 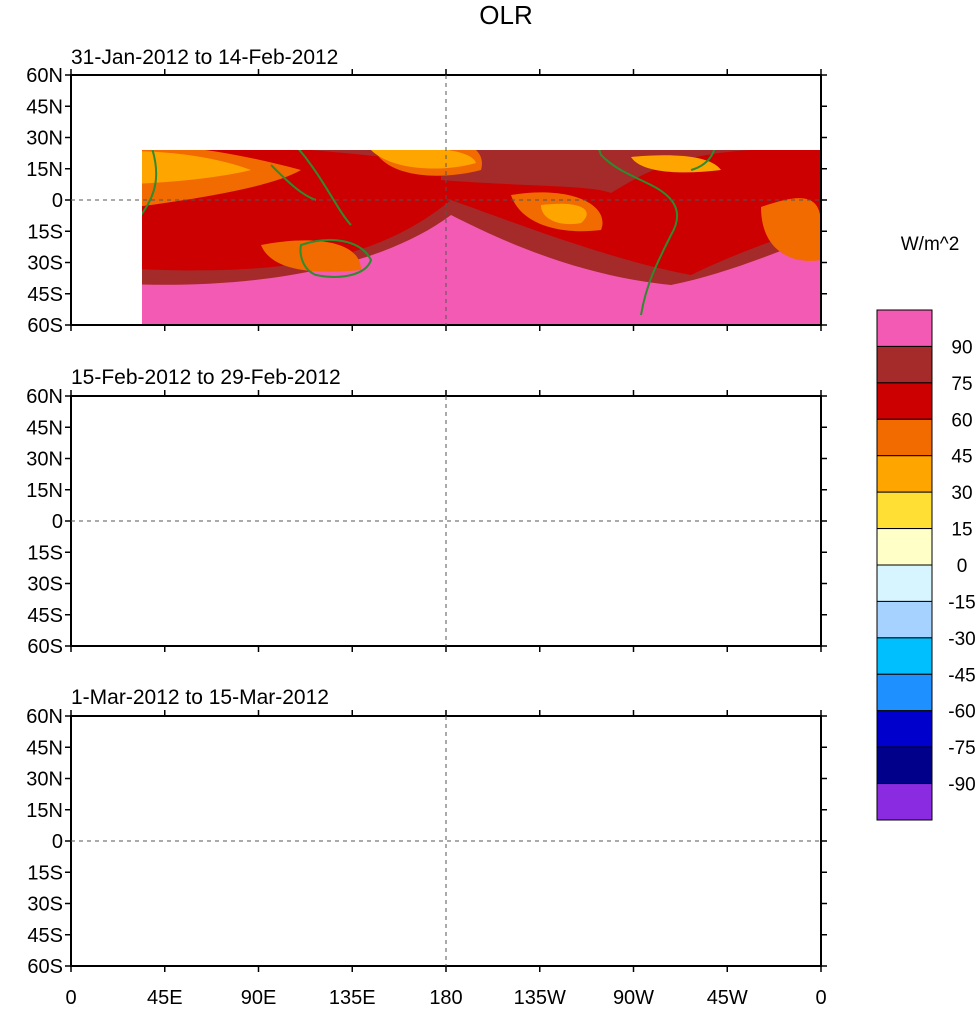 I want to click on colorbar-label: -60, so click(x=961, y=712).